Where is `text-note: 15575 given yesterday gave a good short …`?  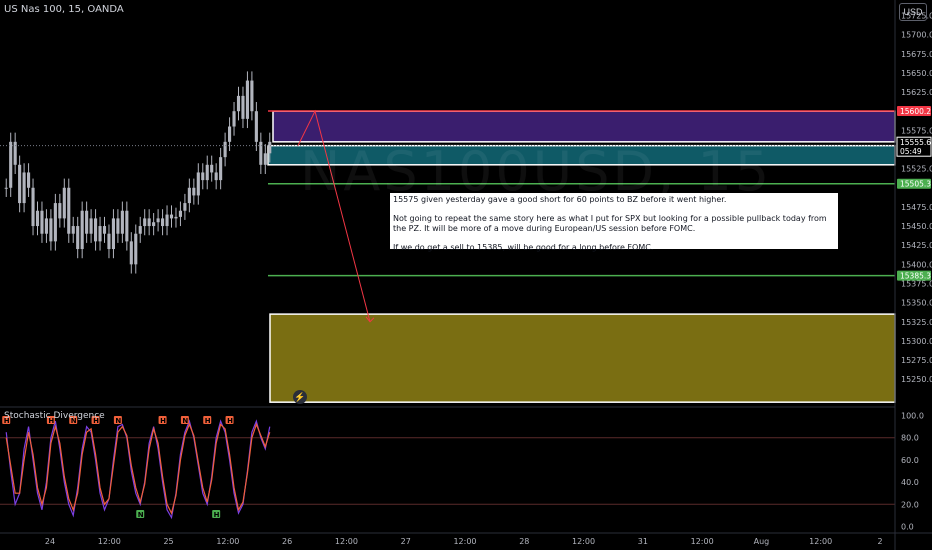 text-note: 15575 given yesterday gave a good short … is located at coordinates (614, 222).